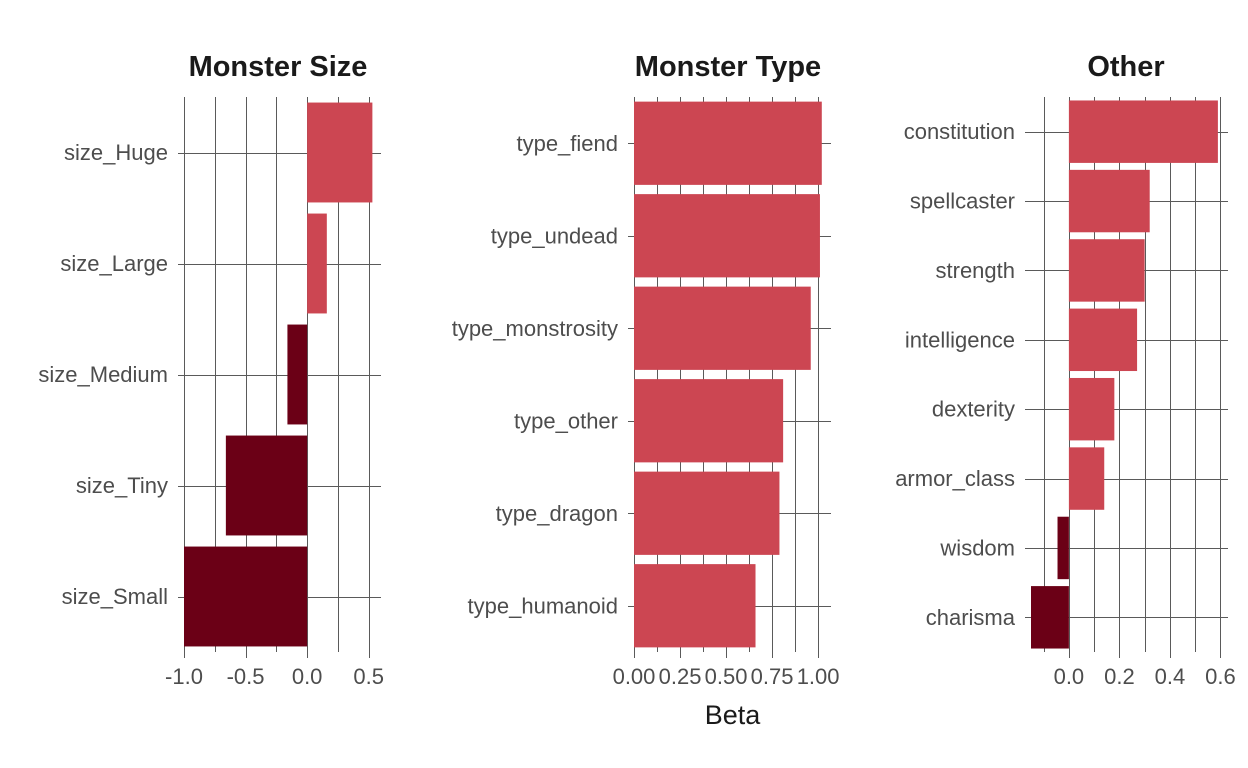  Describe the element at coordinates (1091, 409) in the screenshot. I see `bar-dexterity` at that location.